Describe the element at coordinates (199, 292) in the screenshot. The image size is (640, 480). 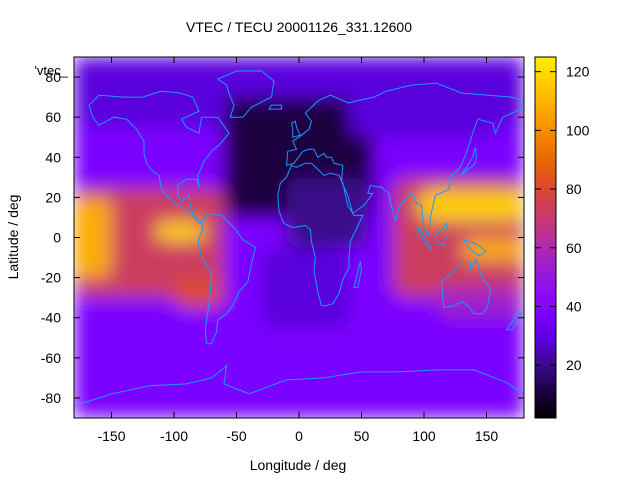
I see `heat-region-south-america-arc` at that location.